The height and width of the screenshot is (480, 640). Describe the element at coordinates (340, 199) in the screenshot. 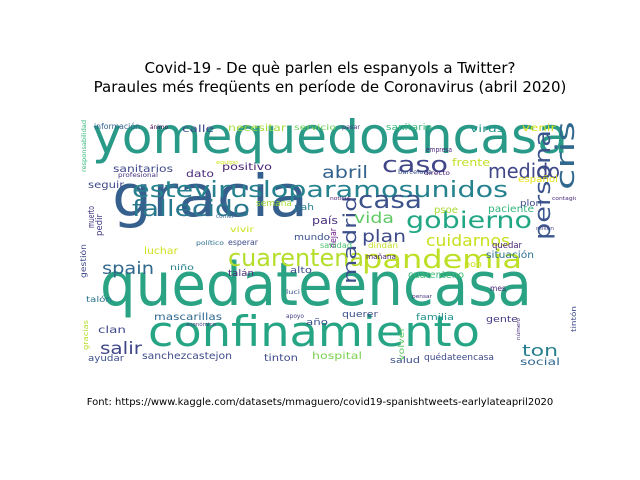

I see `word-86: noticia` at that location.